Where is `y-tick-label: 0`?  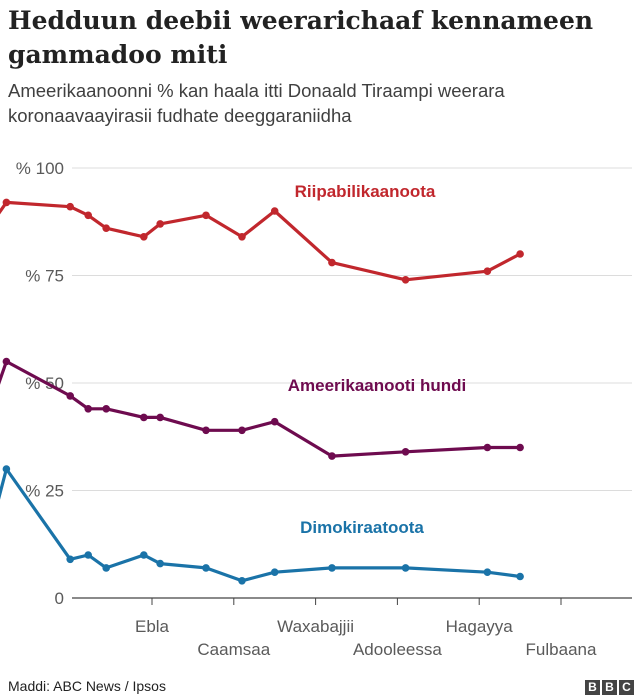
y-tick-label: 0 is located at coordinates (59, 598).